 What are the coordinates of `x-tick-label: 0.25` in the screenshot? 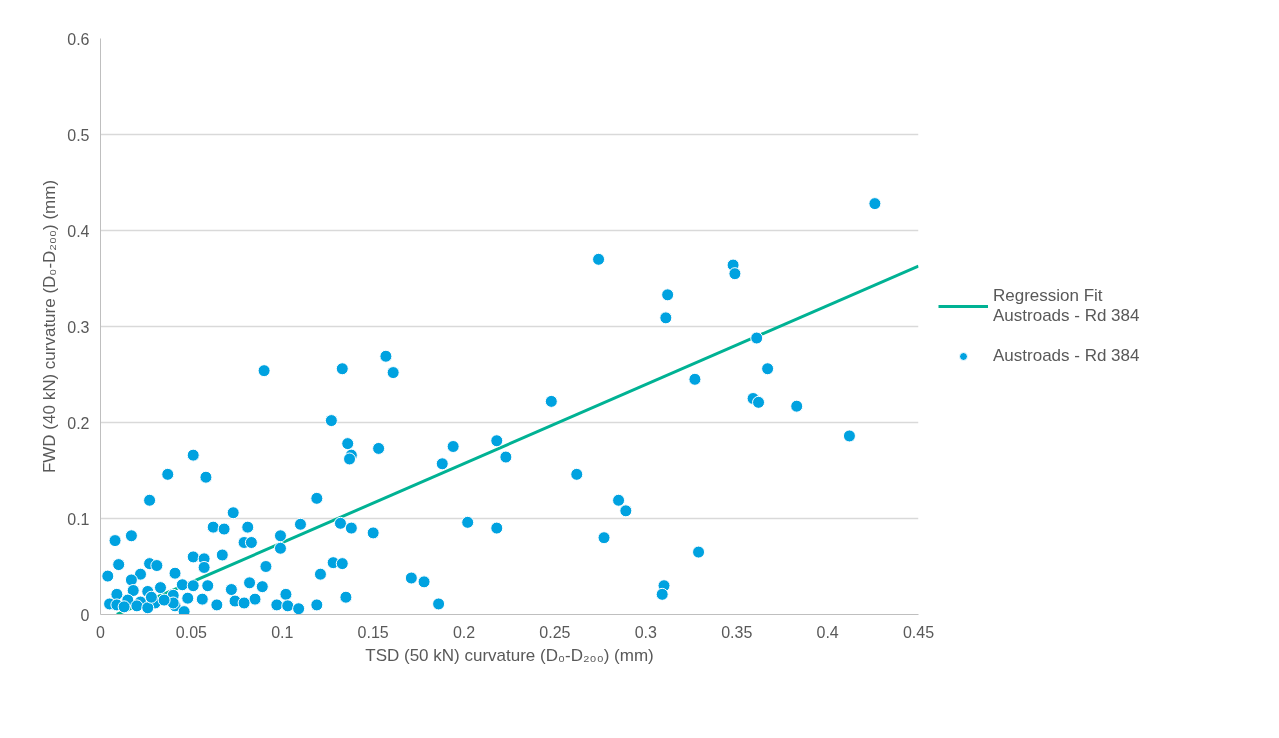 It's located at (555, 632).